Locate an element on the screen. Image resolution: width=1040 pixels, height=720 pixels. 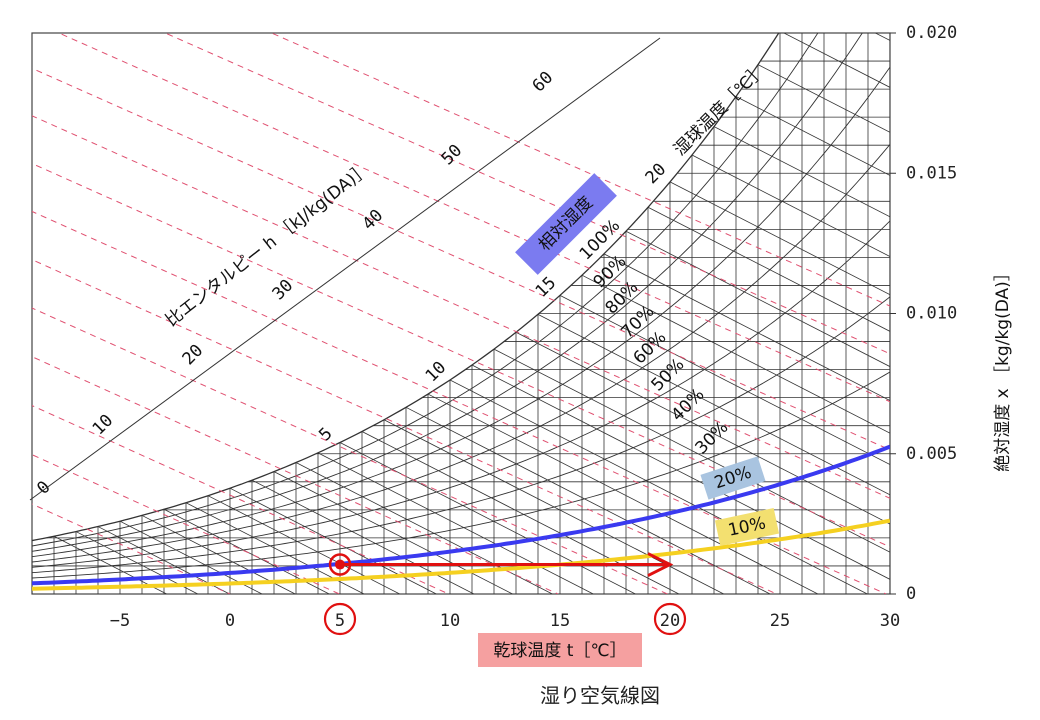
enthalpy-value-text: 50 is located at coordinates (452, 155).